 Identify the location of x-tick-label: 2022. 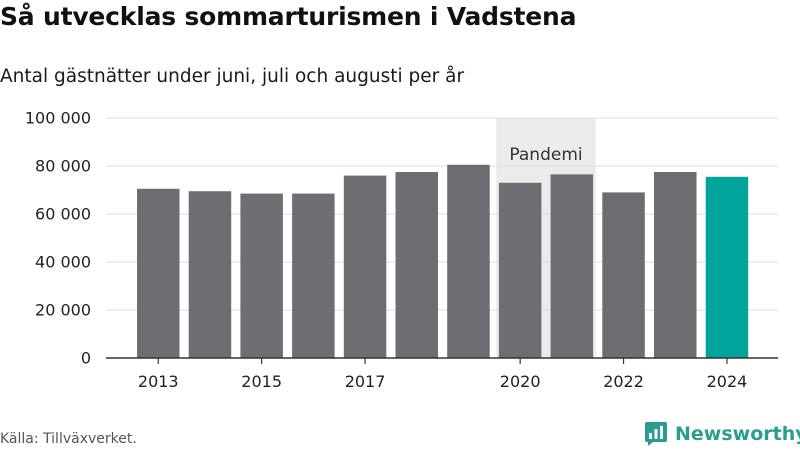
(623, 381).